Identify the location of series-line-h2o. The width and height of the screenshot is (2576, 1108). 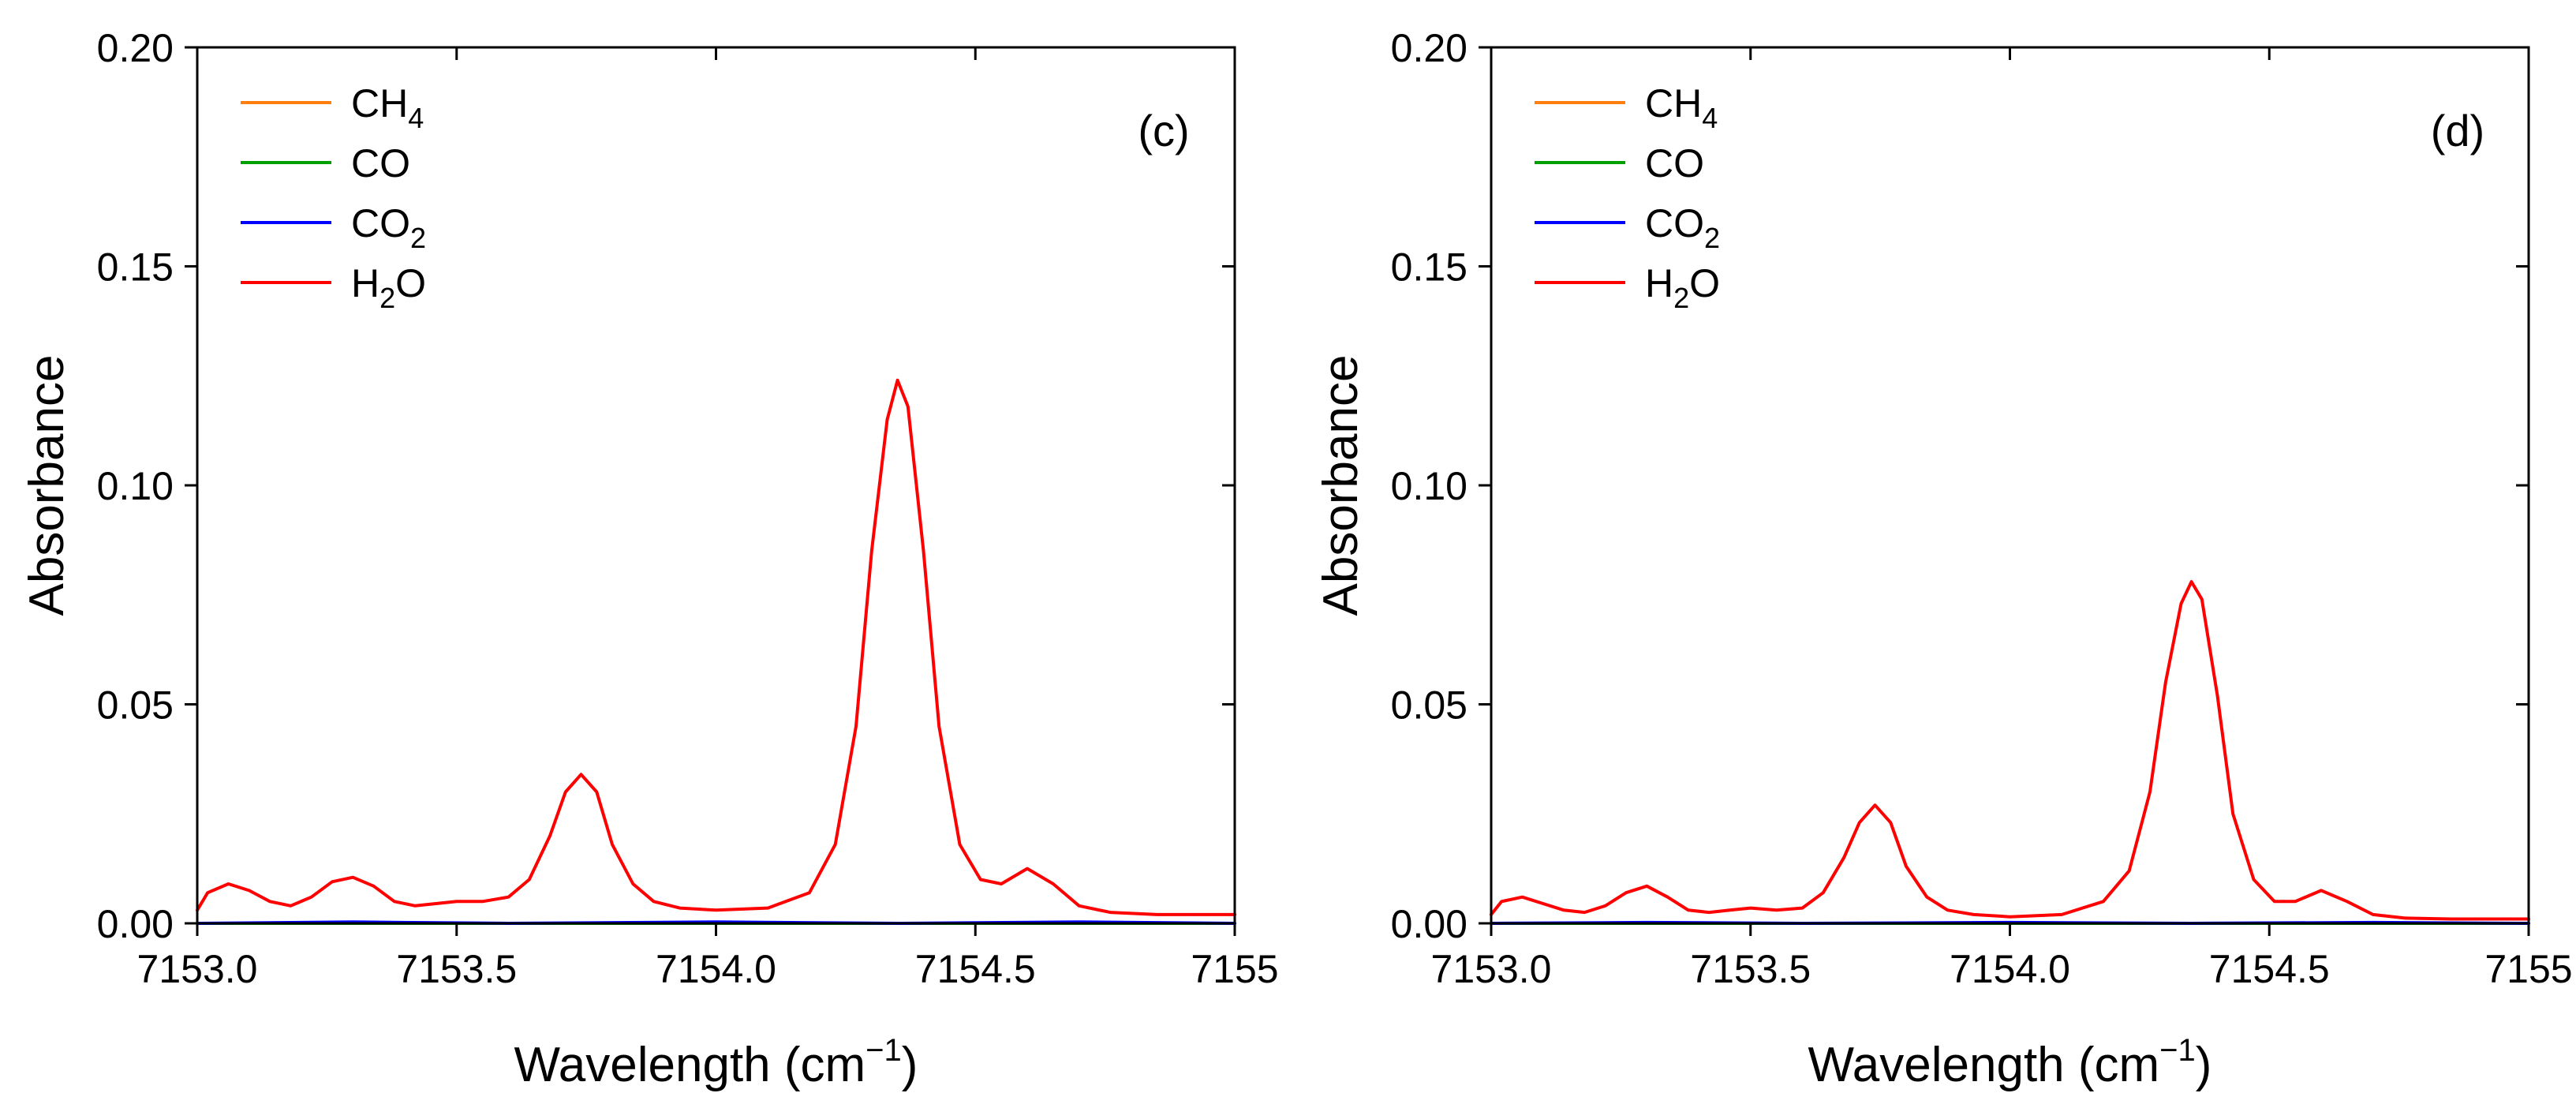
(2010, 751).